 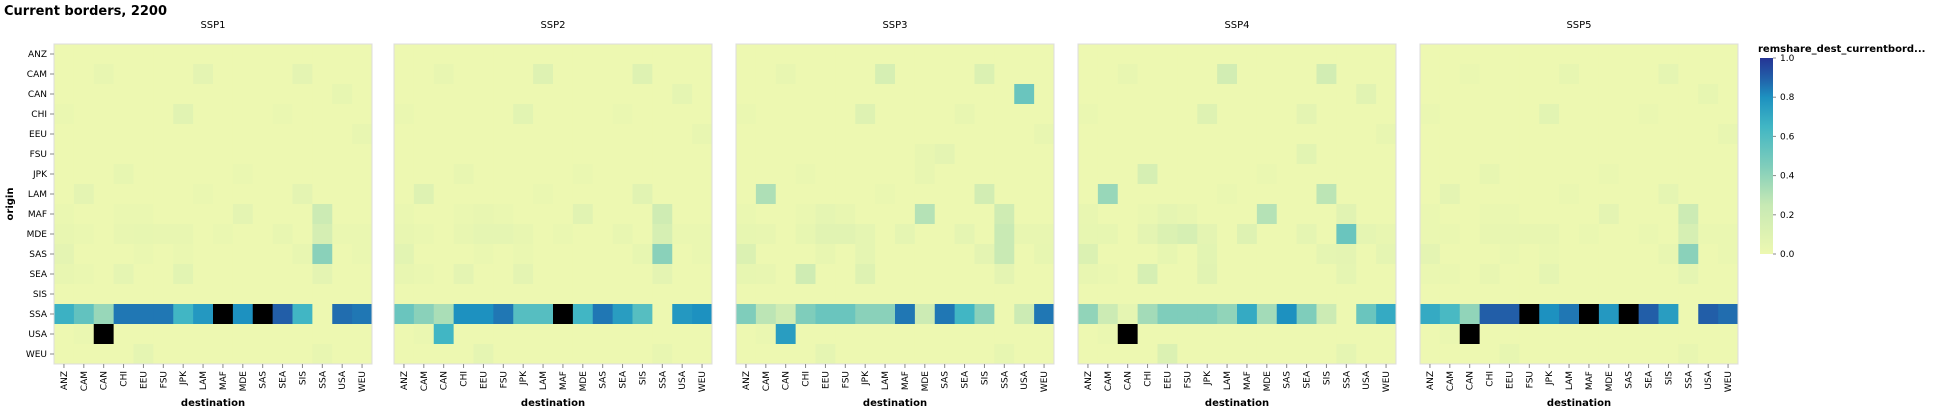 I want to click on panel-title: SSP4, so click(x=1236, y=25).